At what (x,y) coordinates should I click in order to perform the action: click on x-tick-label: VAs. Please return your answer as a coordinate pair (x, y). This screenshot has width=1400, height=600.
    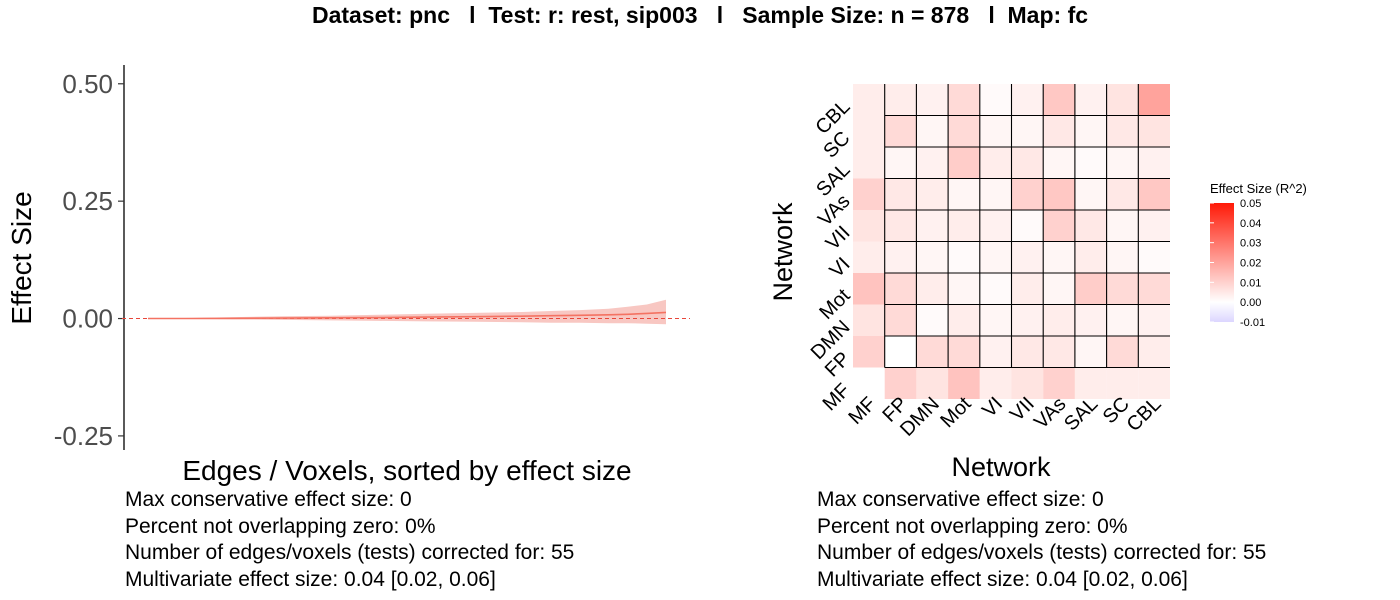
    Looking at the image, I should click on (1050, 413).